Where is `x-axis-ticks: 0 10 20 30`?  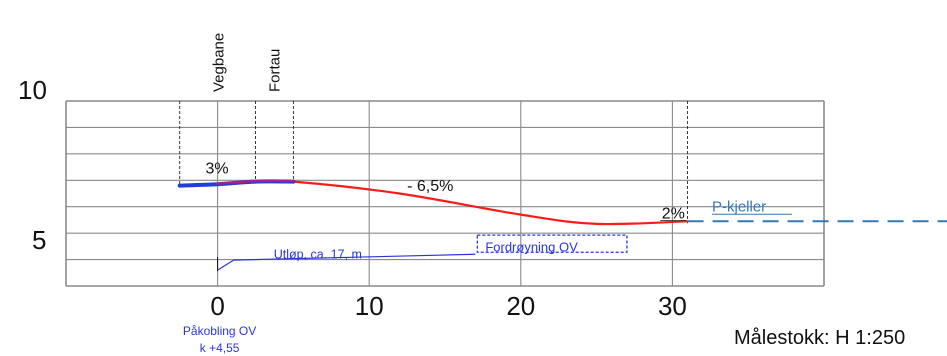
x-axis-ticks: 0 10 20 30 is located at coordinates (448, 306).